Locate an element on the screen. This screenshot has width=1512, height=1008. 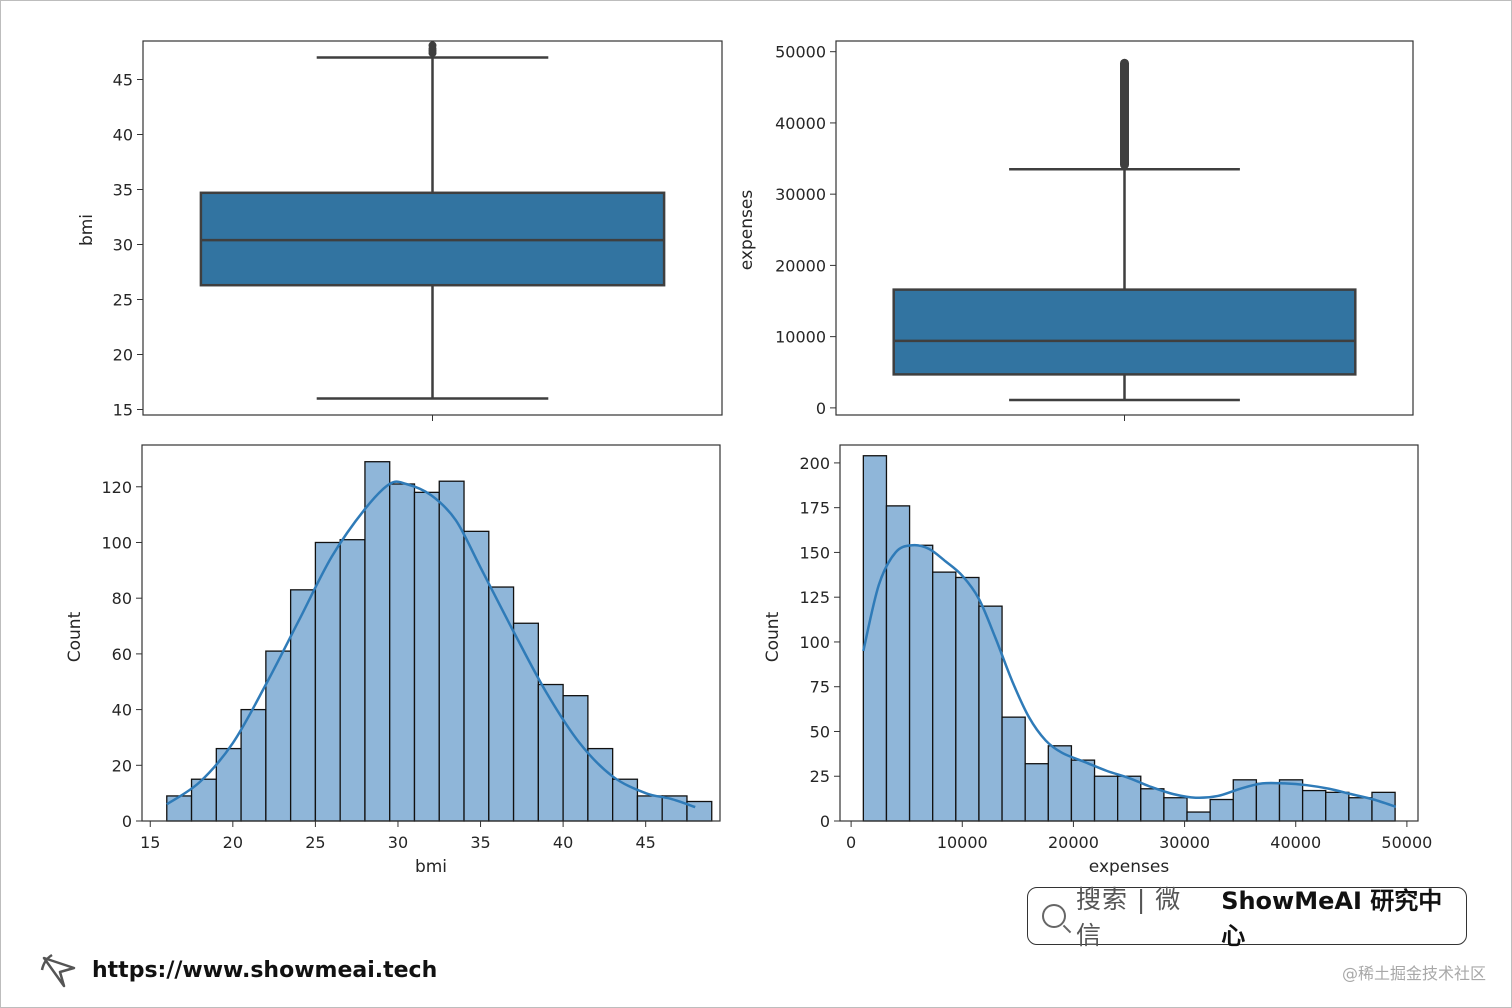
y-axis-label: bmi is located at coordinates (87, 230).